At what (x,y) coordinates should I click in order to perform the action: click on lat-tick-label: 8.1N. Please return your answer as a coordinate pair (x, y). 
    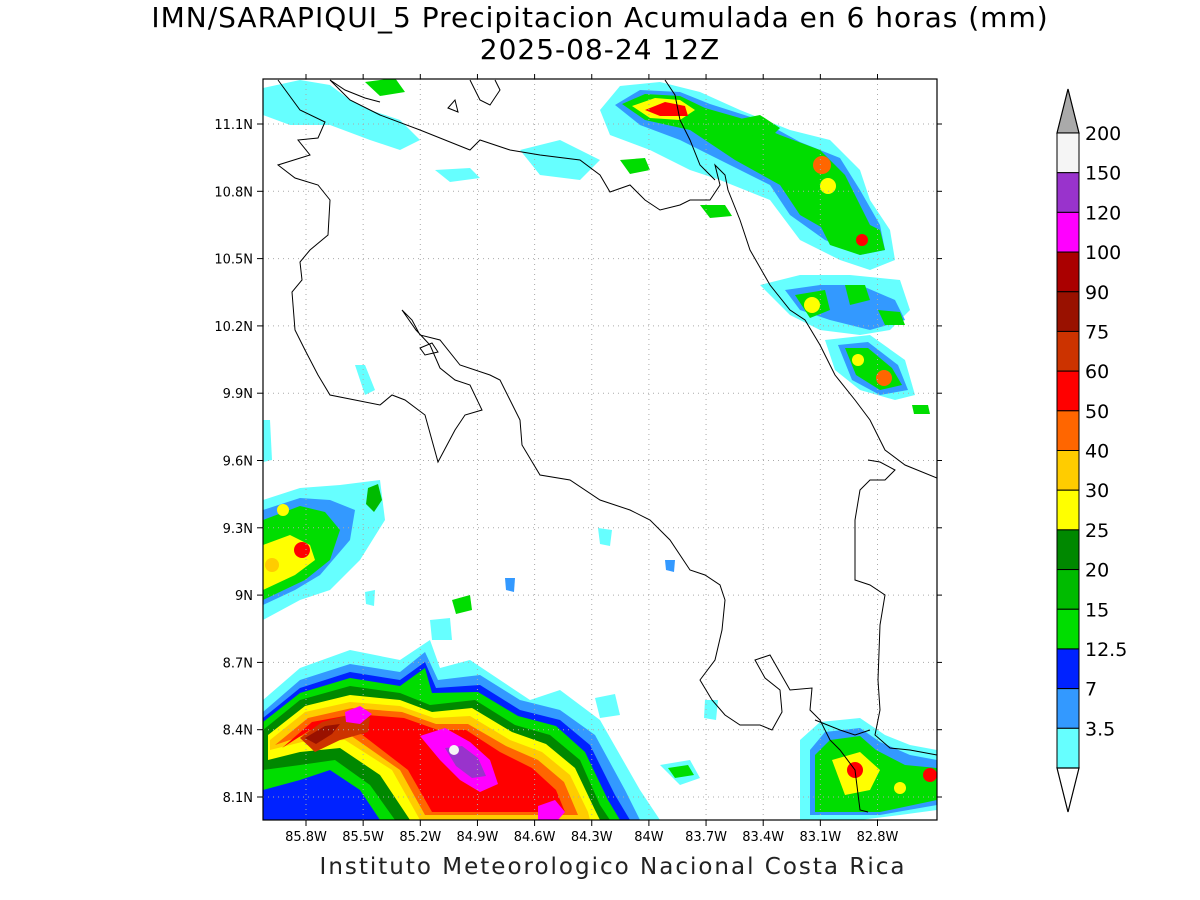
    Looking at the image, I should click on (238, 798).